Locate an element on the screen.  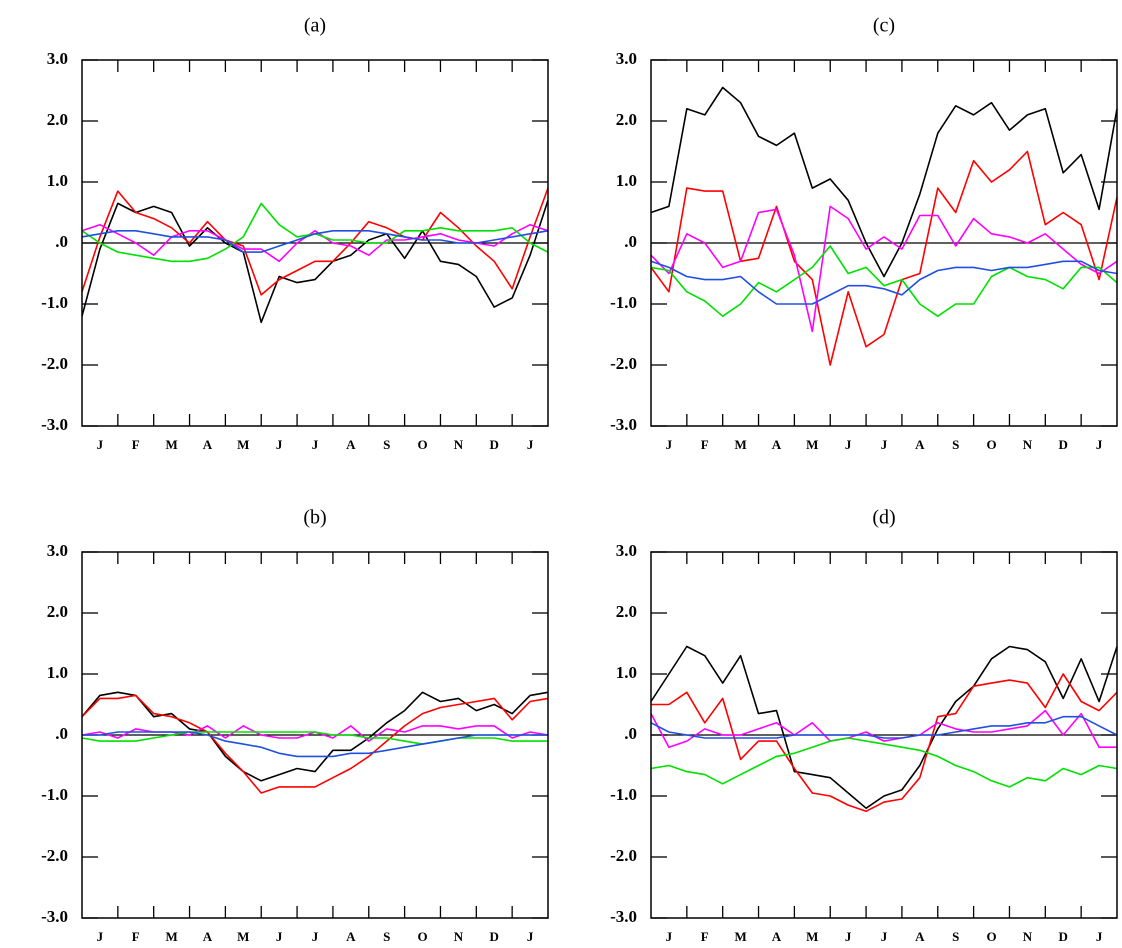
panel-title: (a) is located at coordinates (315, 26).